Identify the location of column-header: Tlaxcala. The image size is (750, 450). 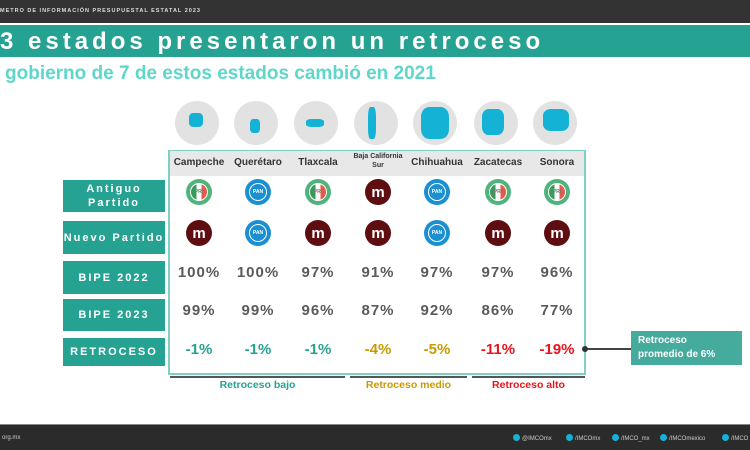
(318, 162).